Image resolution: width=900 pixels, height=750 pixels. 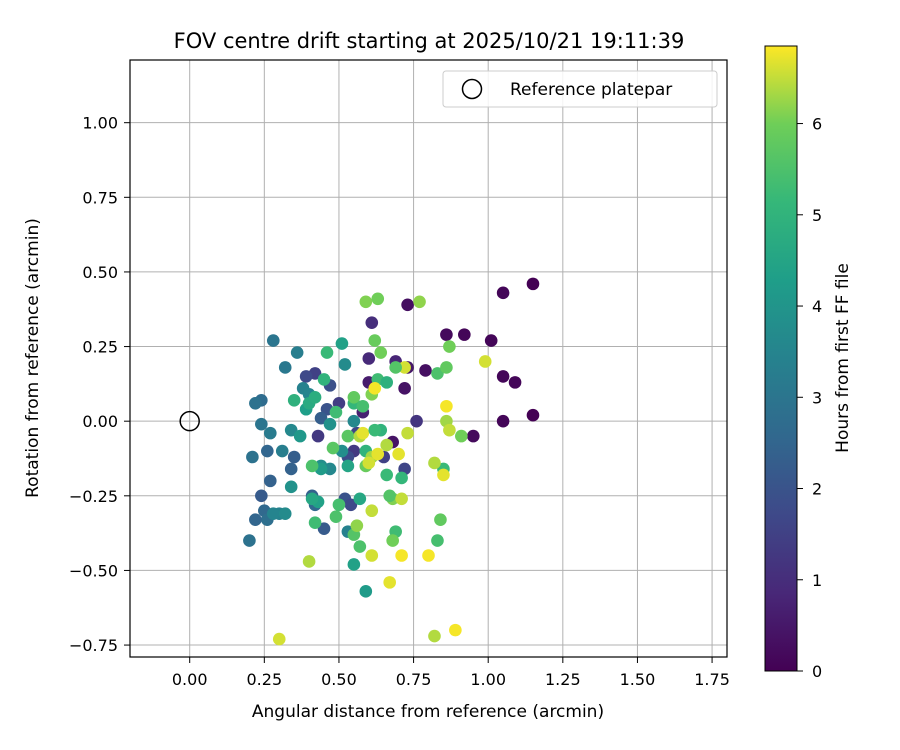 I want to click on x-tick-label: 1.00, so click(x=488, y=679).